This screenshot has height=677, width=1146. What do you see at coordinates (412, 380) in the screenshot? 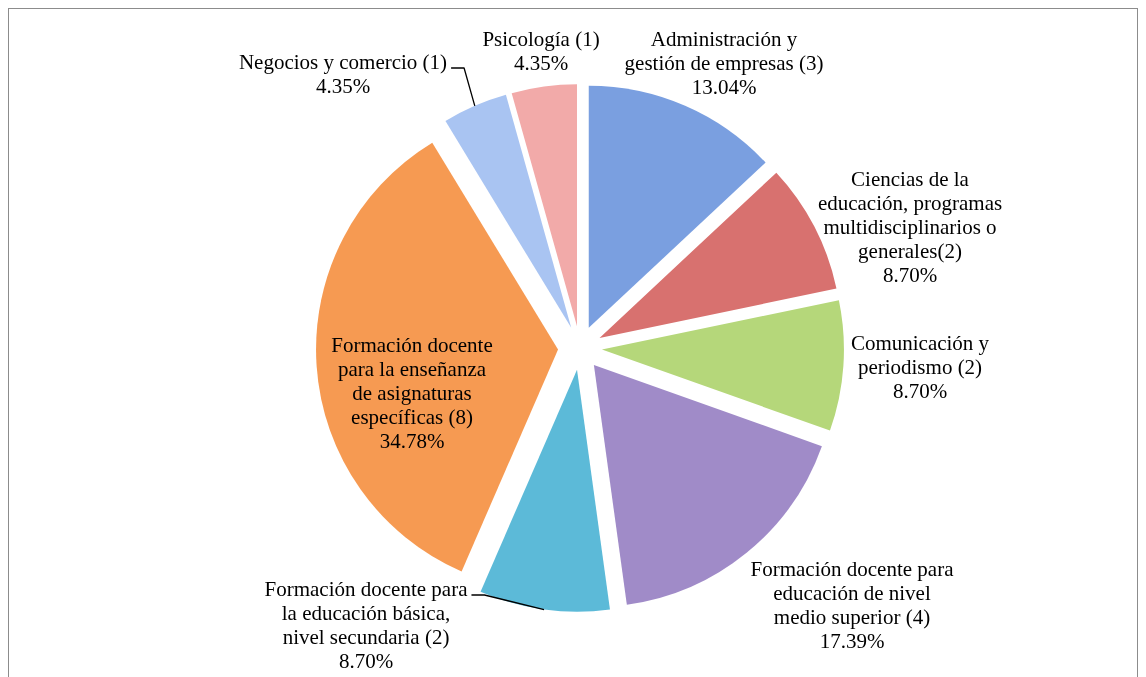
I see `slice-label: Formación docente para la enseñanza de asignaturas específicas (8)` at bounding box center [412, 380].